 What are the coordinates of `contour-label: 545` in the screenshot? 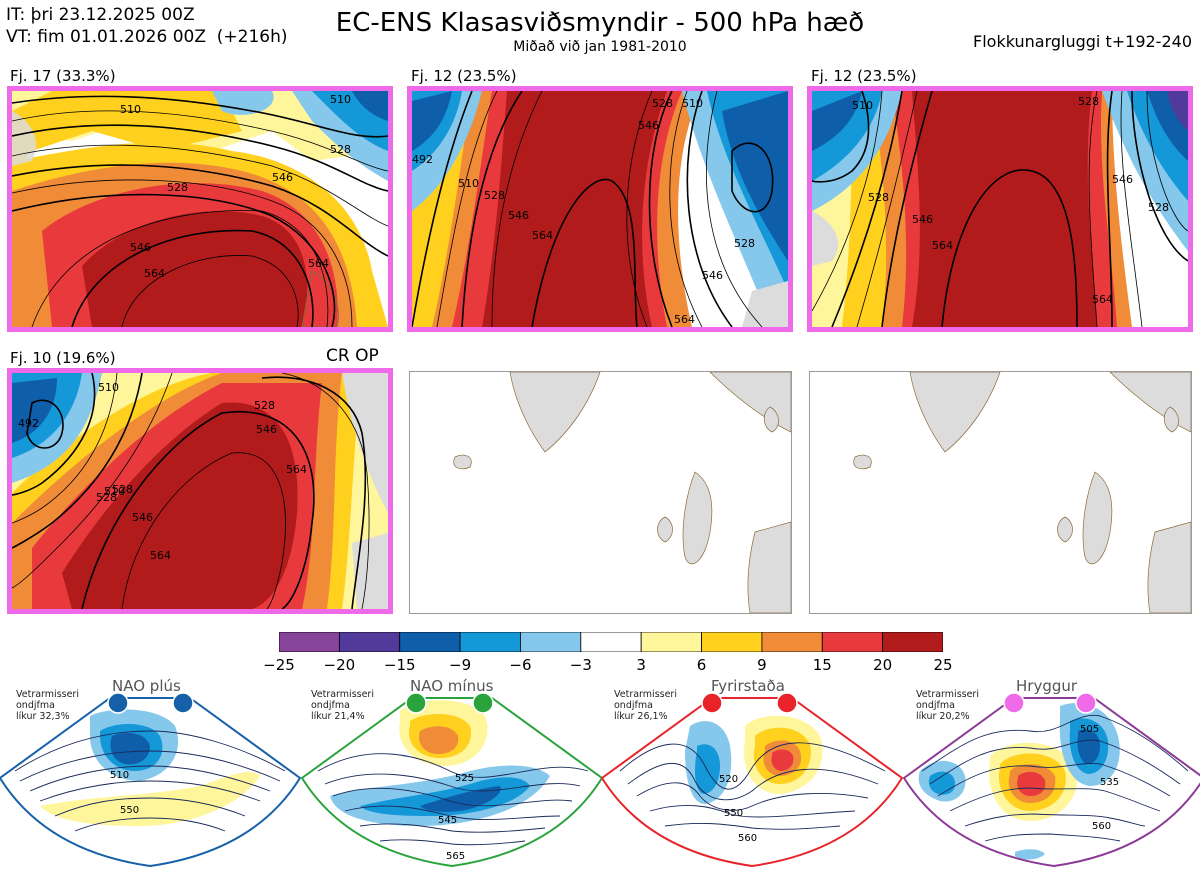 It's located at (447, 820).